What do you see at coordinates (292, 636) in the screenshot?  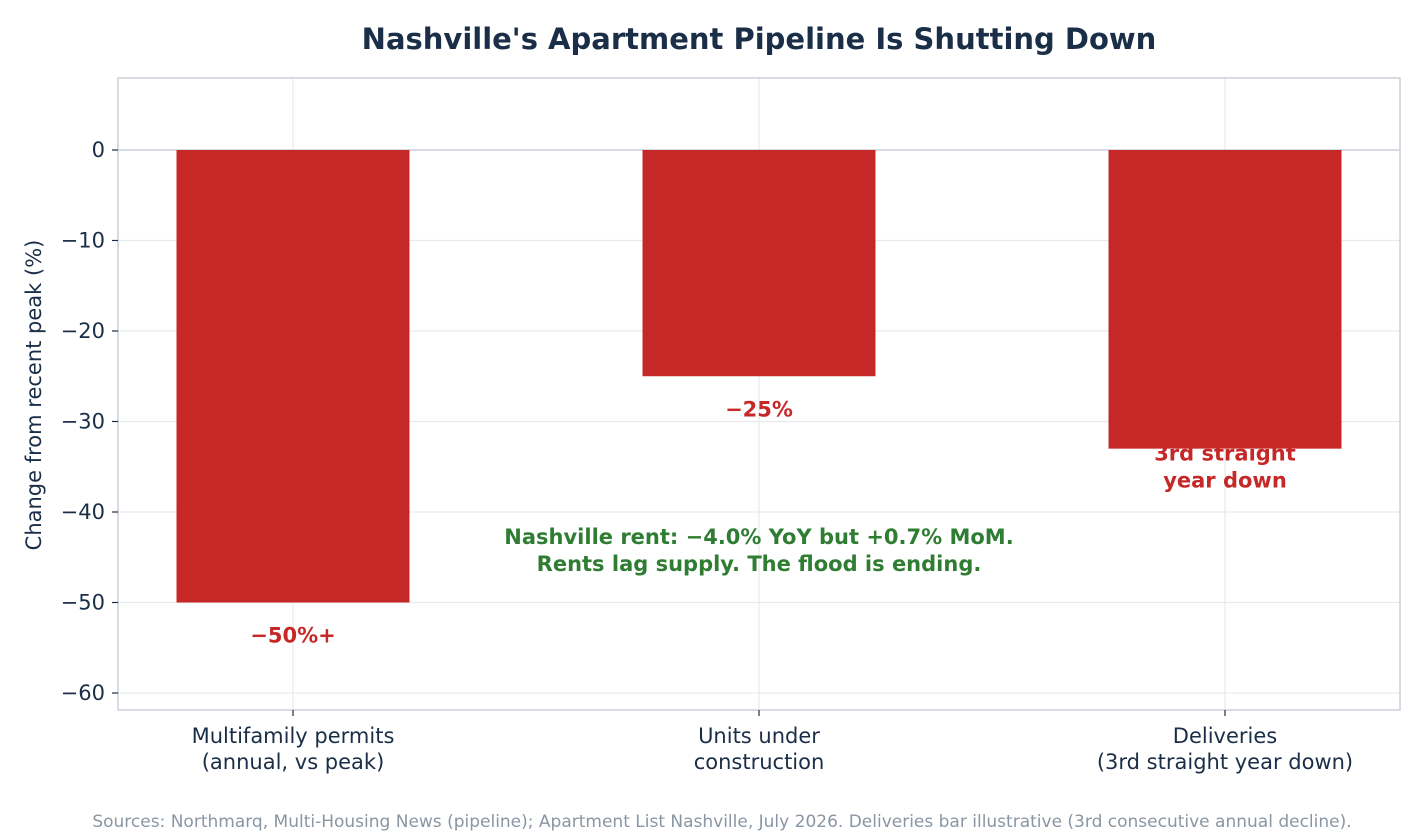 I see `bar-data-label: −50%+` at bounding box center [292, 636].